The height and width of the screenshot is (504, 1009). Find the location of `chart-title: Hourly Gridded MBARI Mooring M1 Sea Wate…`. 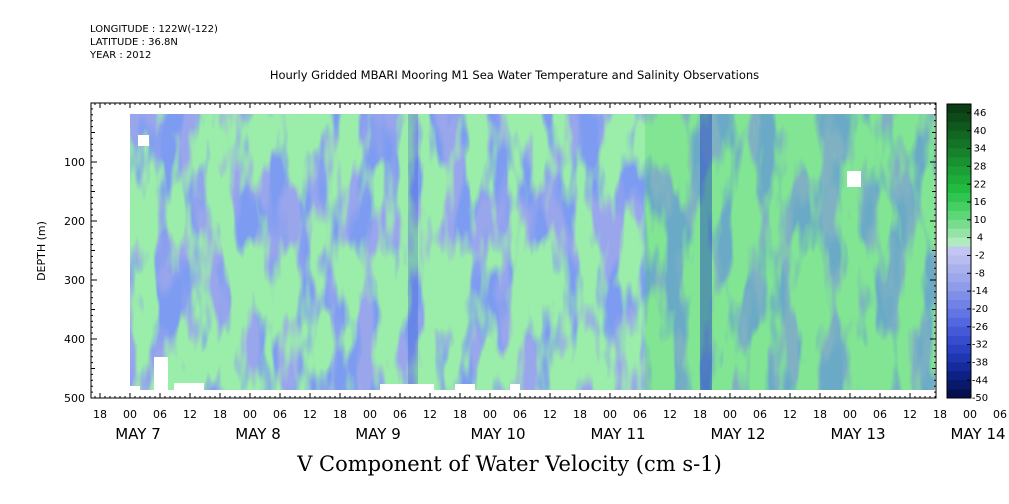

chart-title: Hourly Gridded MBARI Mooring M1 Sea Wate… is located at coordinates (514, 75).